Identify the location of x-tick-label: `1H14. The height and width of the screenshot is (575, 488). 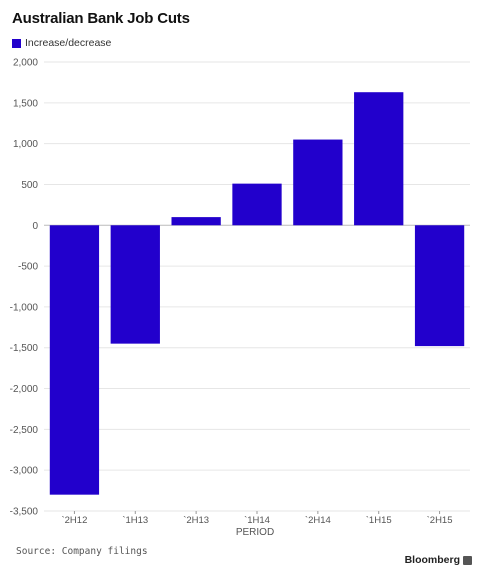
(257, 520).